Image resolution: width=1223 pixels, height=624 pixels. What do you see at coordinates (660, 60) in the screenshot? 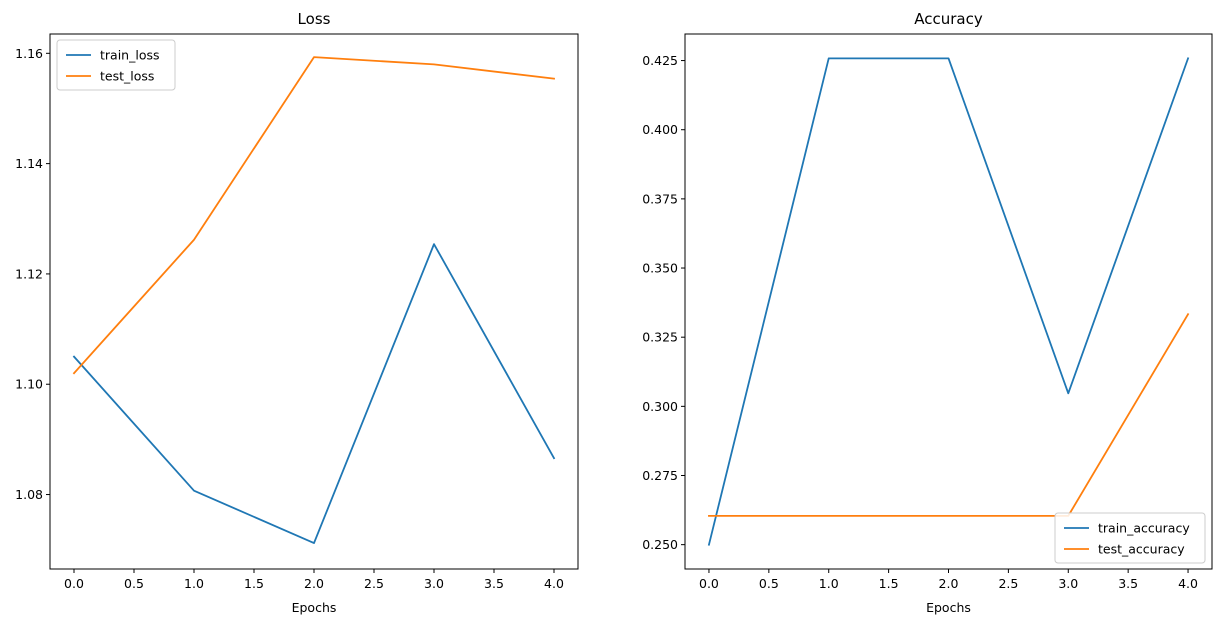
I see `y-tick-label: 0.425` at bounding box center [660, 60].